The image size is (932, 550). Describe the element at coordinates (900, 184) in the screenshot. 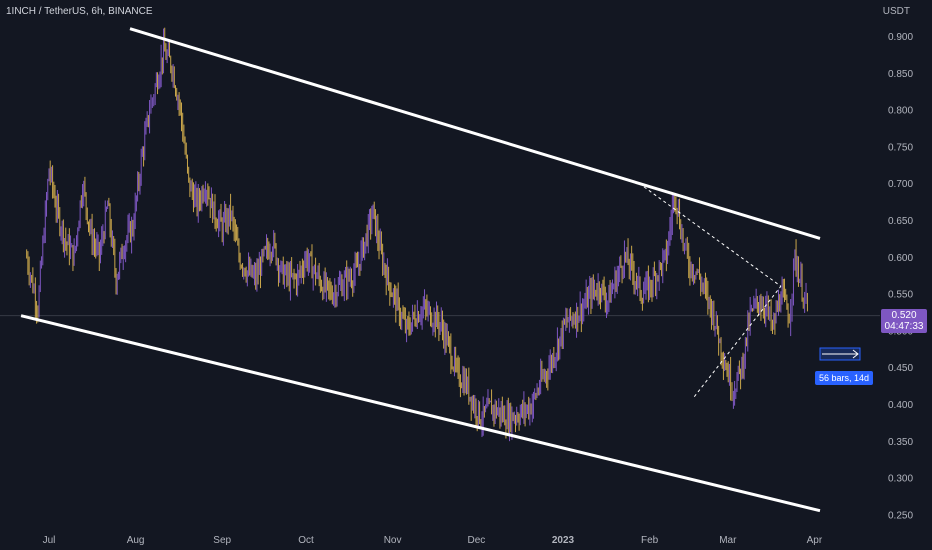

I see `y-tick-label: 0.700` at that location.